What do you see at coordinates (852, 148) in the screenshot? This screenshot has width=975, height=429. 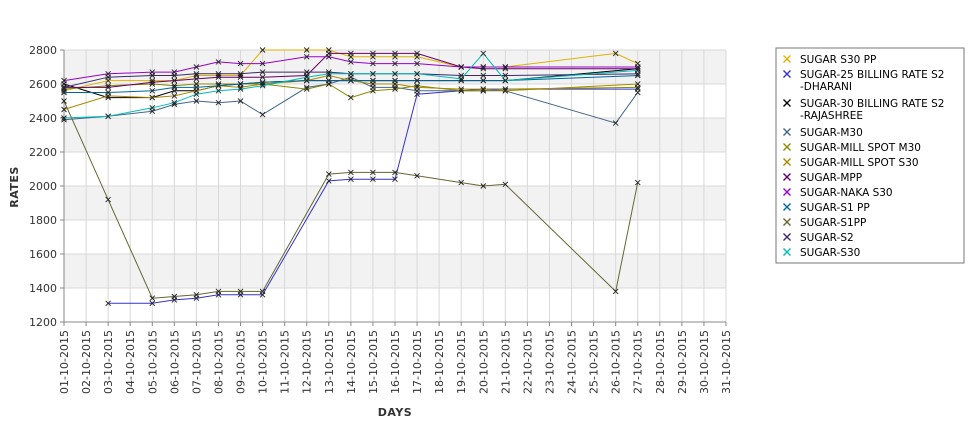 I see `legend-item: SUGAR-MILL SPOT M30` at bounding box center [852, 148].